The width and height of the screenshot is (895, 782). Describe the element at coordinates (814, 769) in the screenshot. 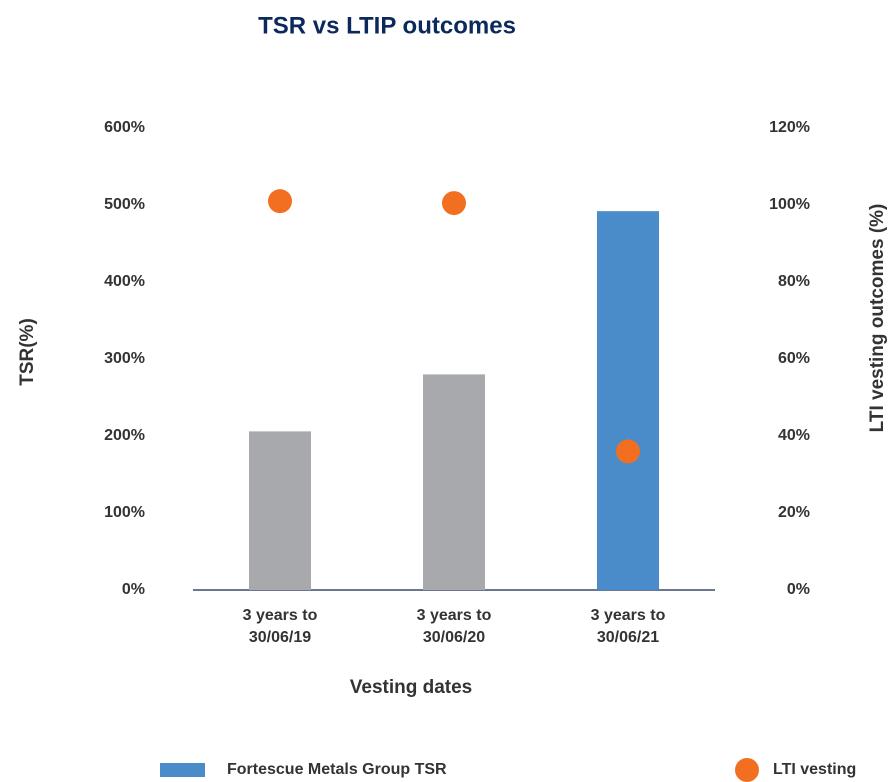

I see `legend-label: LTI vesting` at that location.